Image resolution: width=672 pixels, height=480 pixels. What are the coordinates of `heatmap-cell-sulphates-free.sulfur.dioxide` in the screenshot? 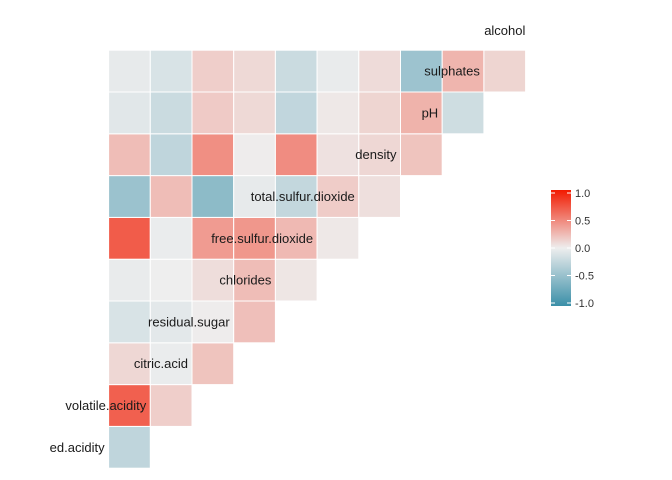 It's located at (338, 71).